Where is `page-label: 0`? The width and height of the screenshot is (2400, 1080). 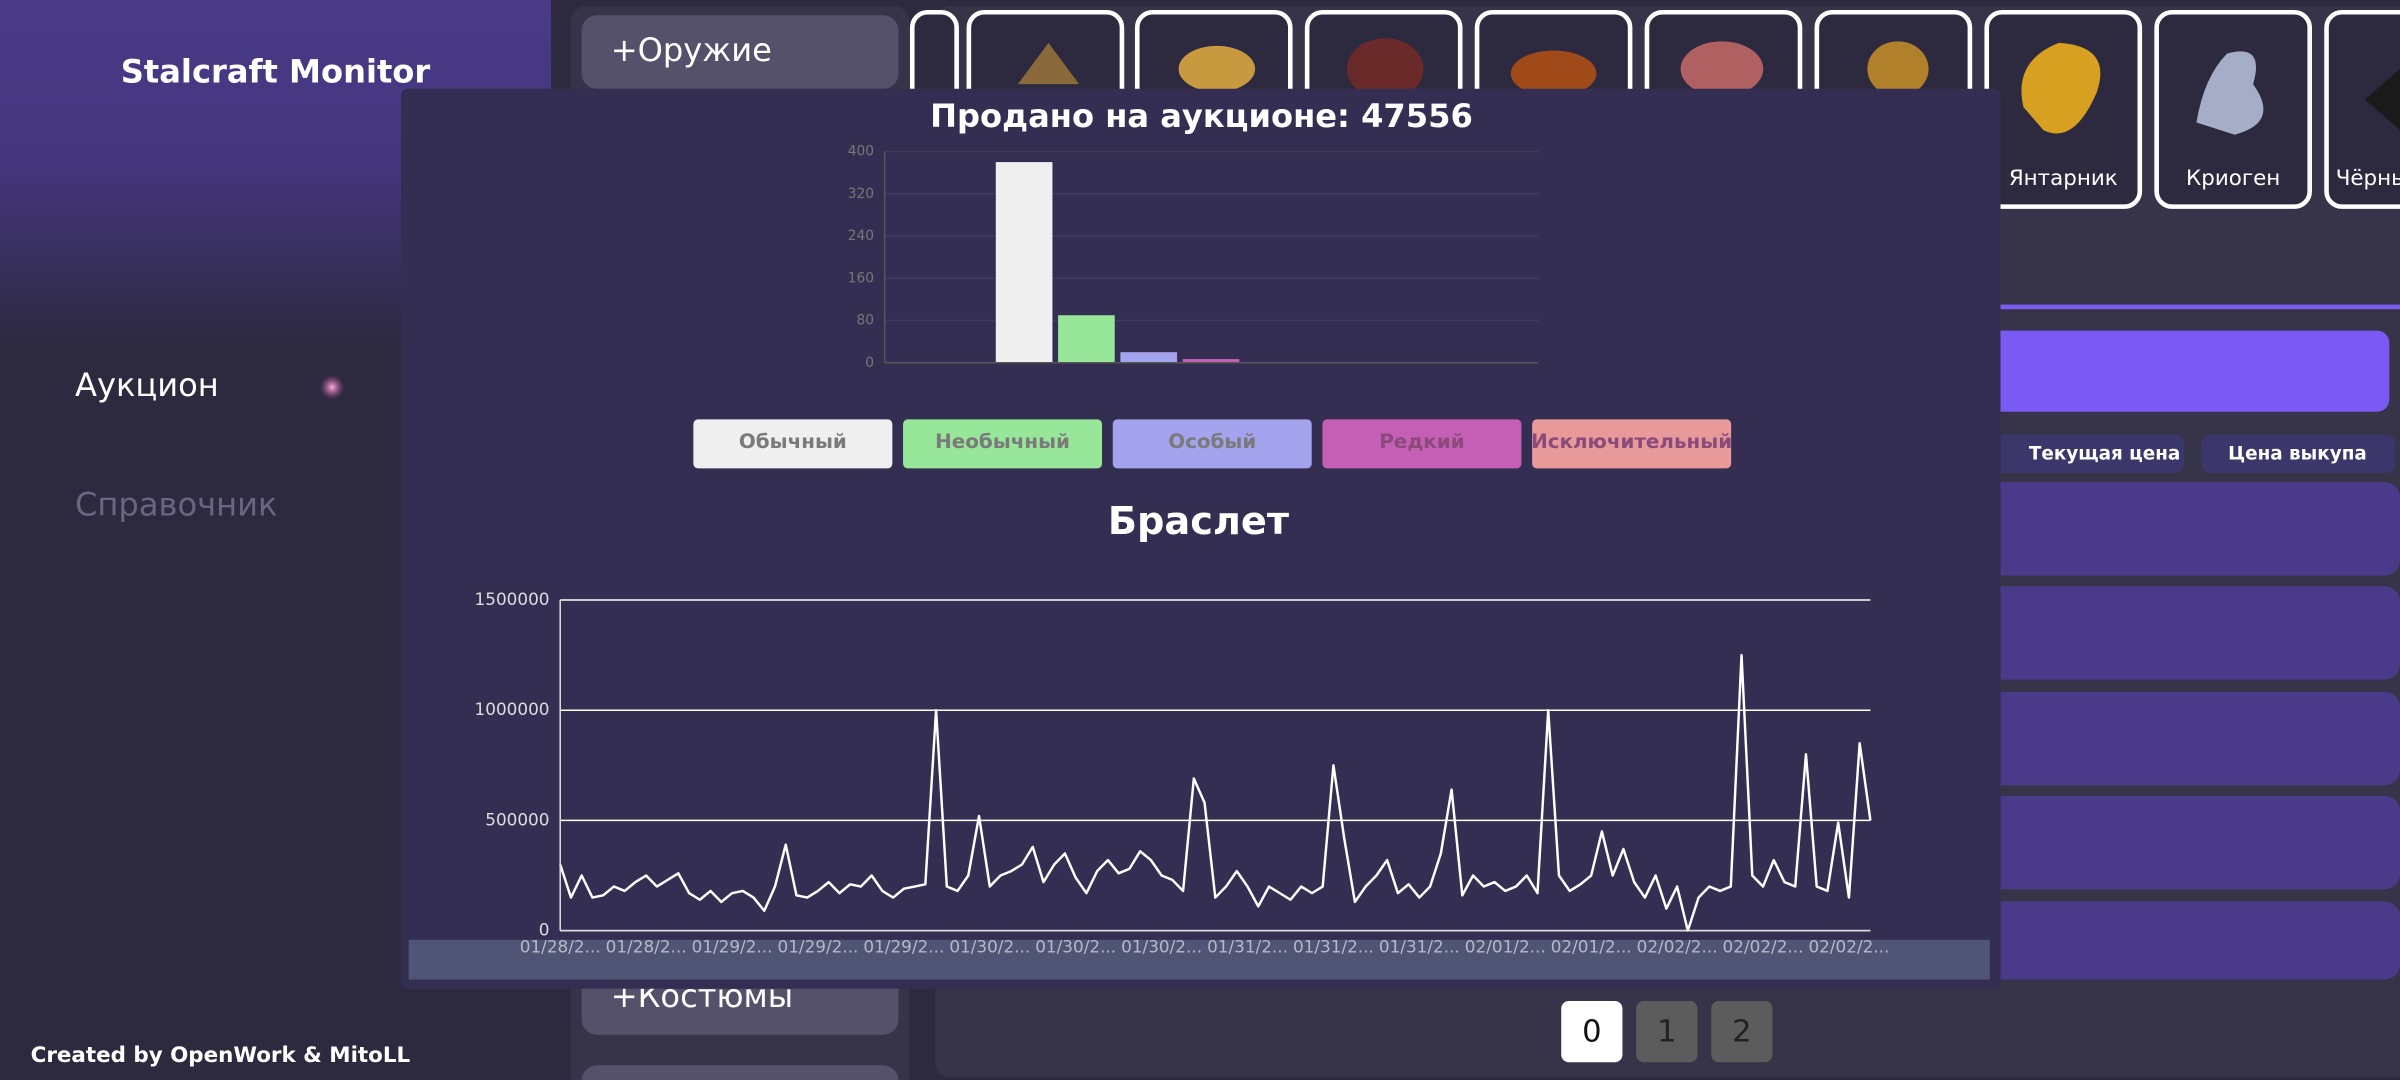
page-label: 0 is located at coordinates (1591, 1032).